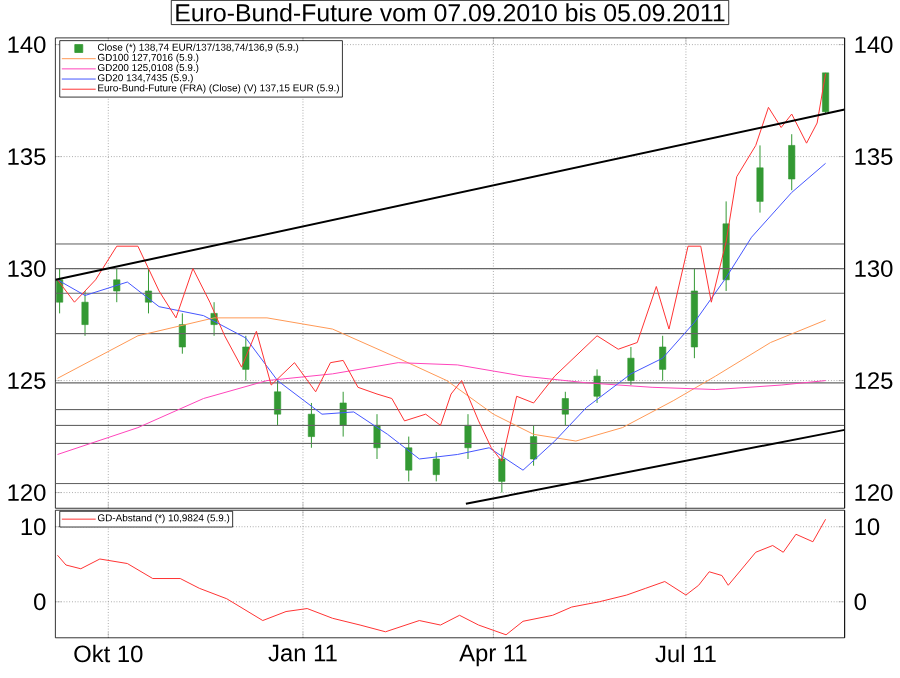 This screenshot has height=678, width=900. I want to click on y-tick-label: 135, so click(27, 157).